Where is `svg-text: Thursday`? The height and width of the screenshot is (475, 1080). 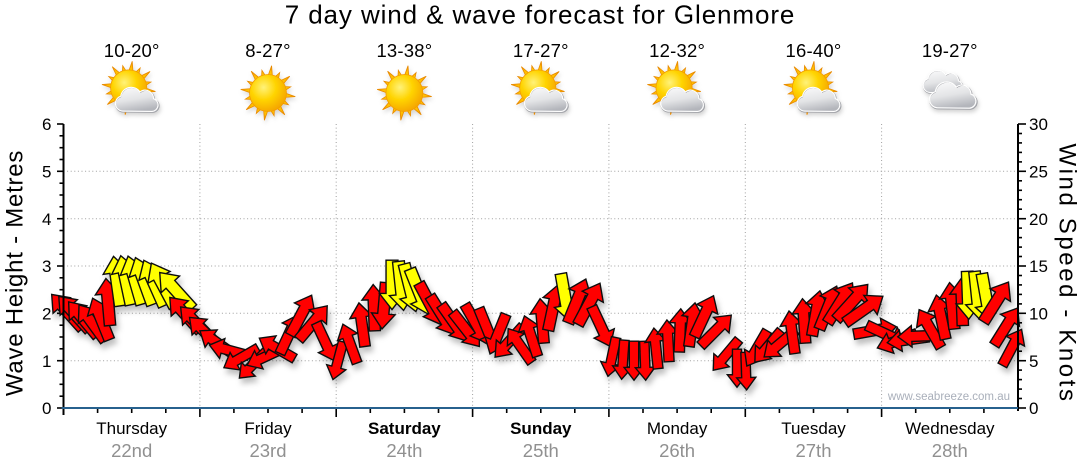
svg-text: Thursday is located at coordinates (131, 428).